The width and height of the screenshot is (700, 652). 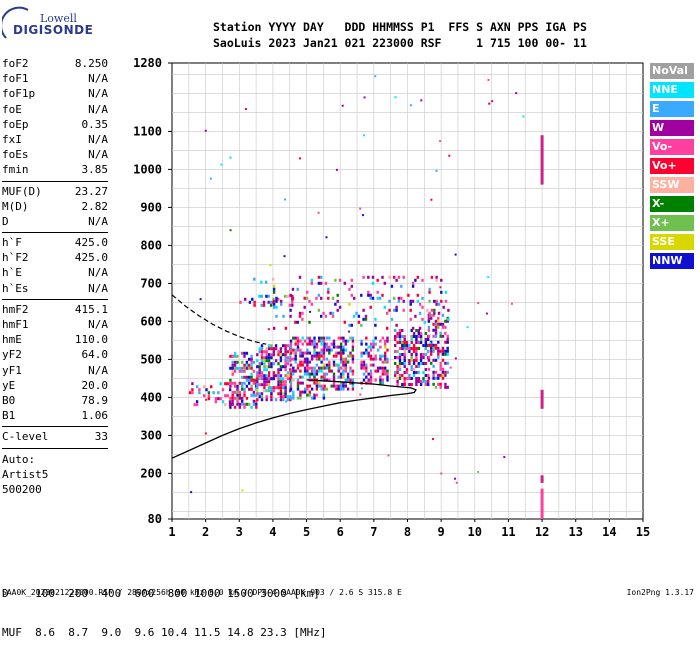 I want to click on legend-entry: X-, so click(x=672, y=204).